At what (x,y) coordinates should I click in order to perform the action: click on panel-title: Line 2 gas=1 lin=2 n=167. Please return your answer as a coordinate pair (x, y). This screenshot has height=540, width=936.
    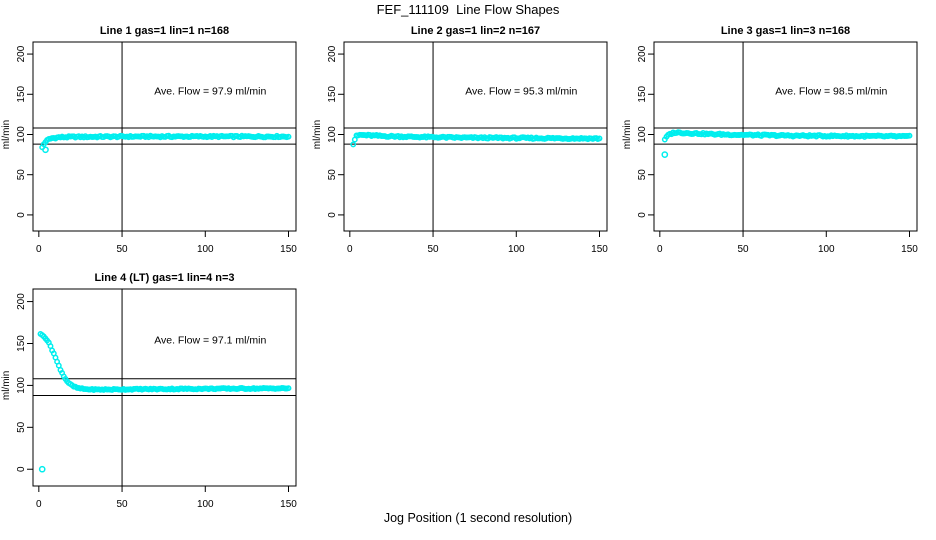
    Looking at the image, I should click on (475, 31).